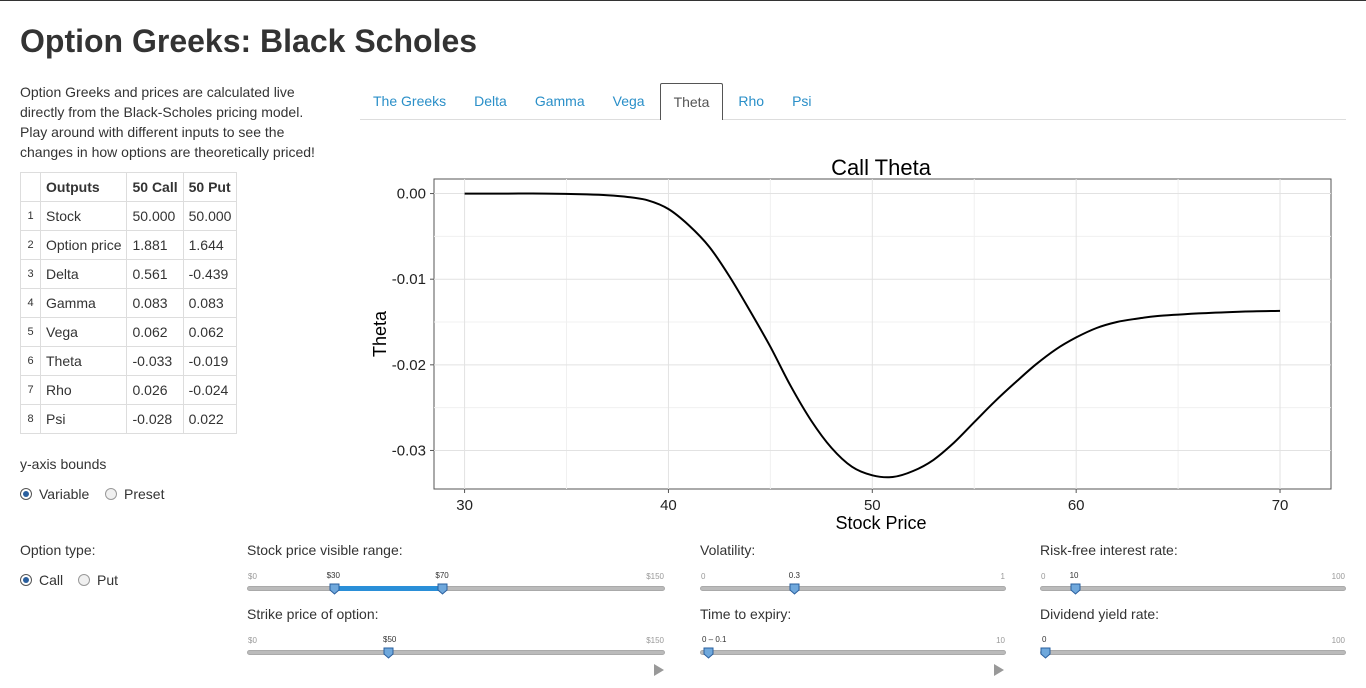 The image size is (1366, 688). Describe the element at coordinates (30, 274) in the screenshot. I see `table-cell: 3` at that location.